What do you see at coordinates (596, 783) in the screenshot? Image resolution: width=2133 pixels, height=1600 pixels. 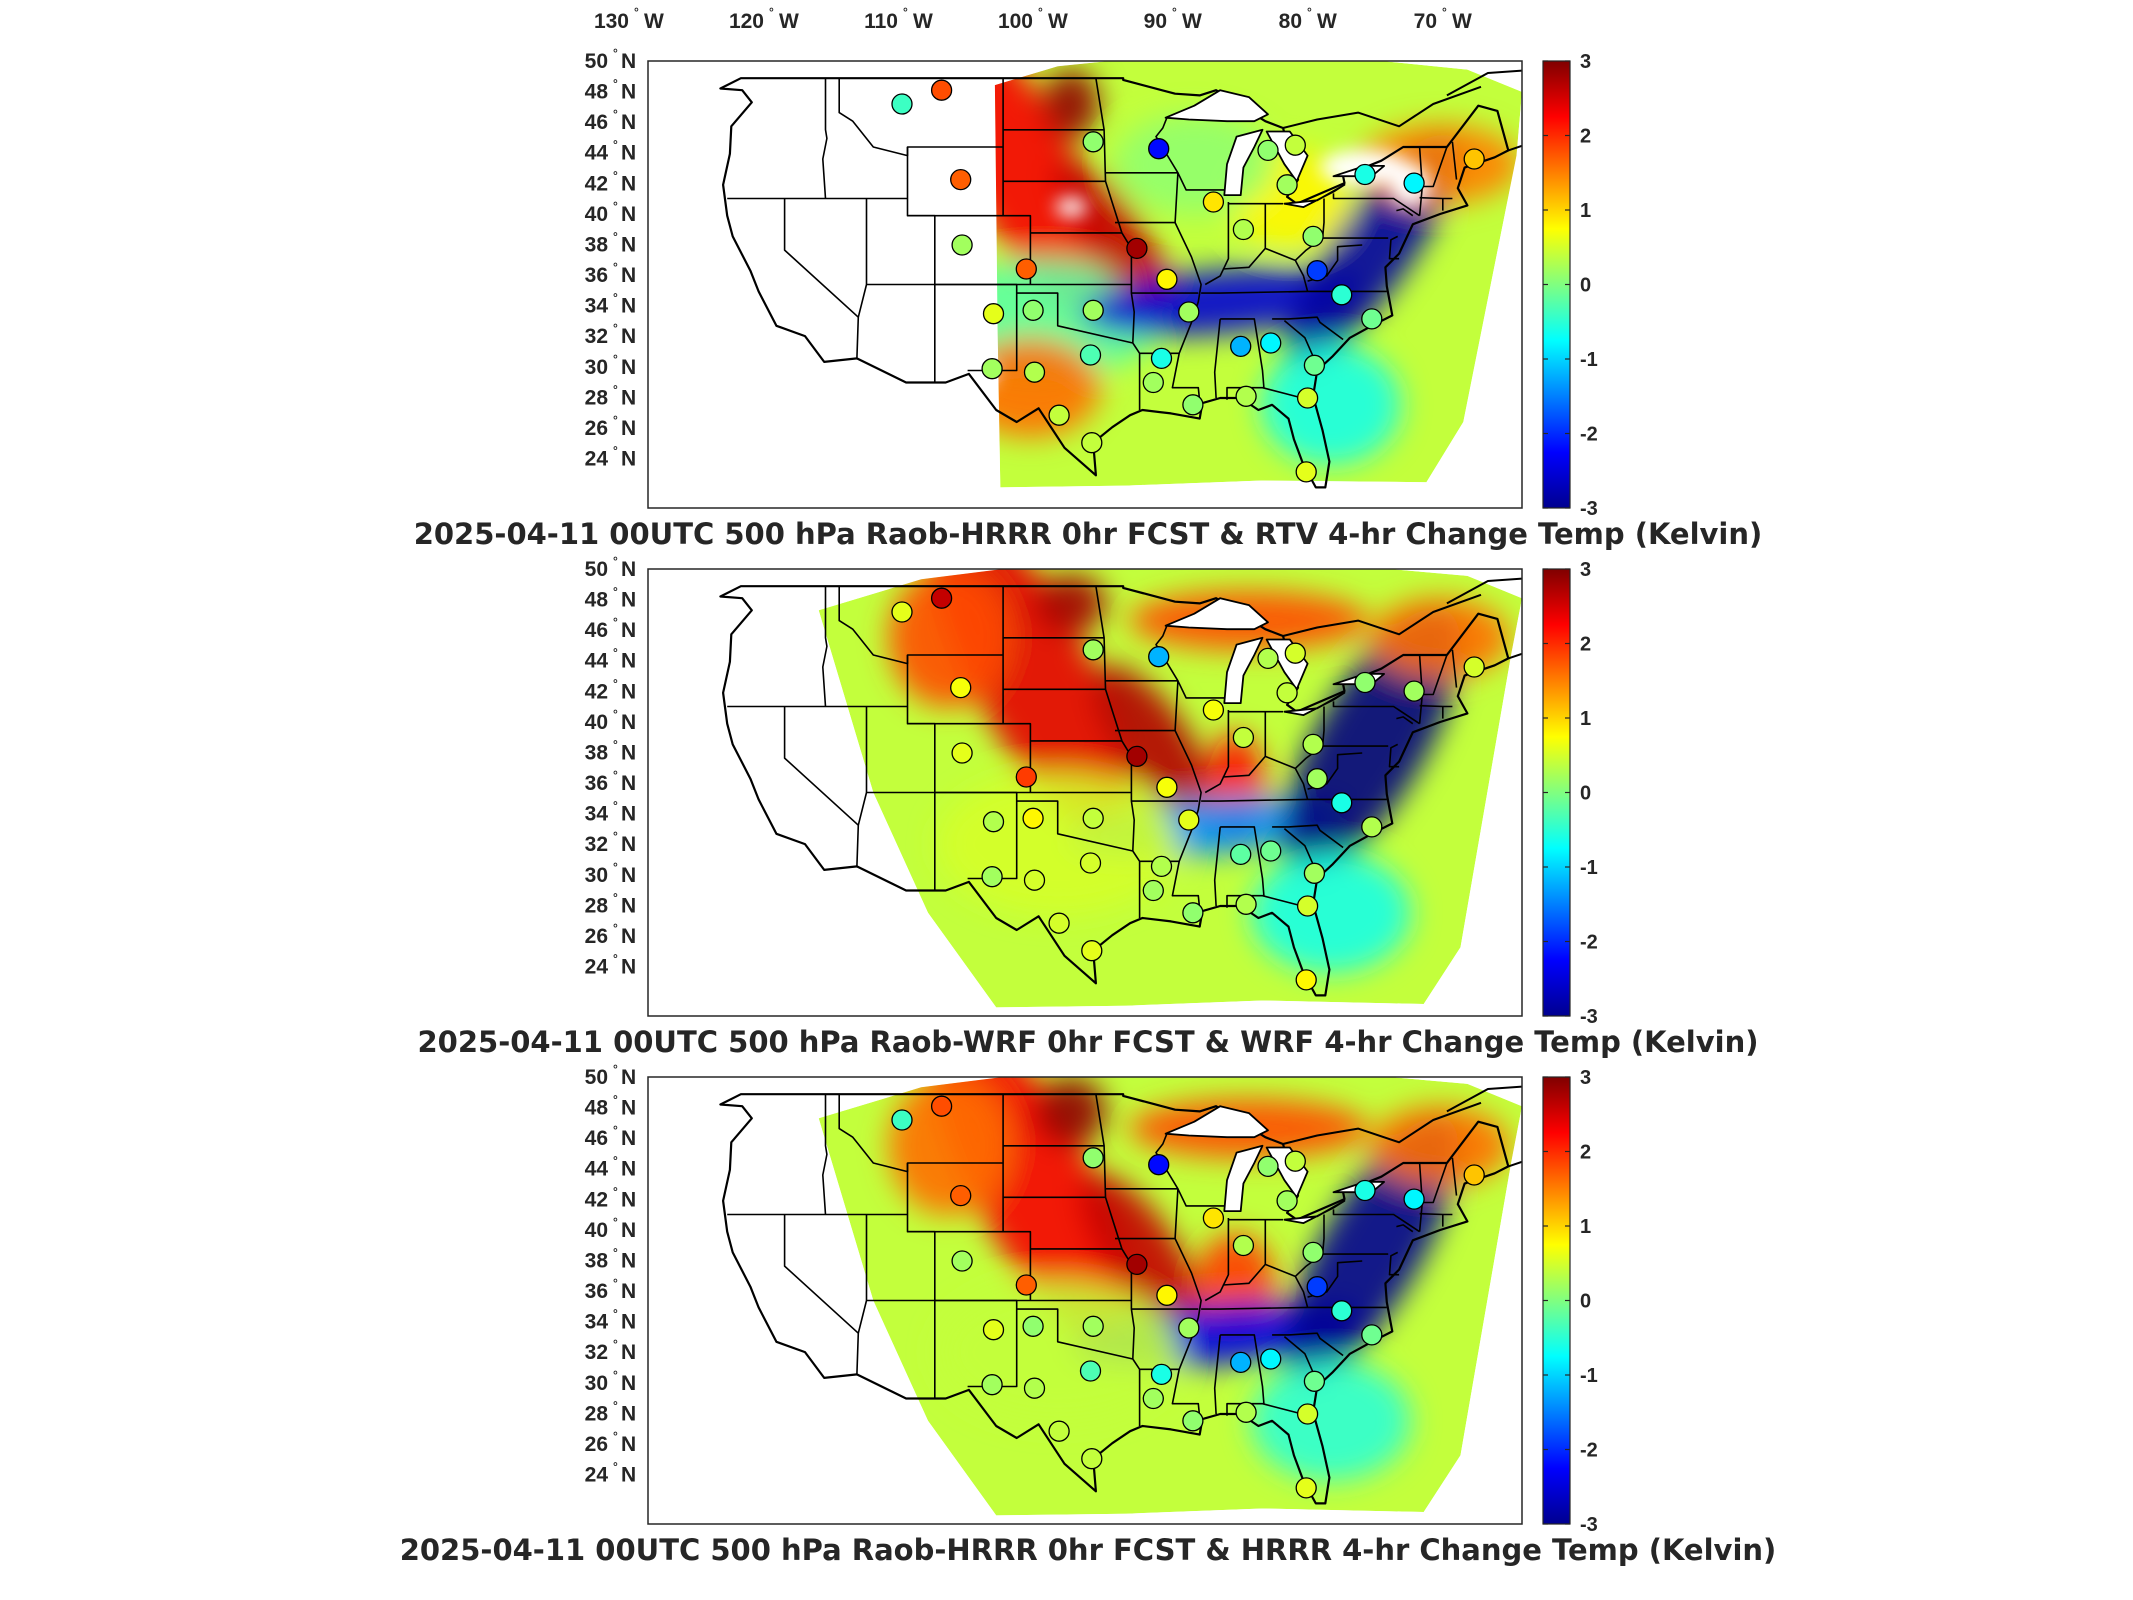 I see `latitude-tick-label: 36` at bounding box center [596, 783].